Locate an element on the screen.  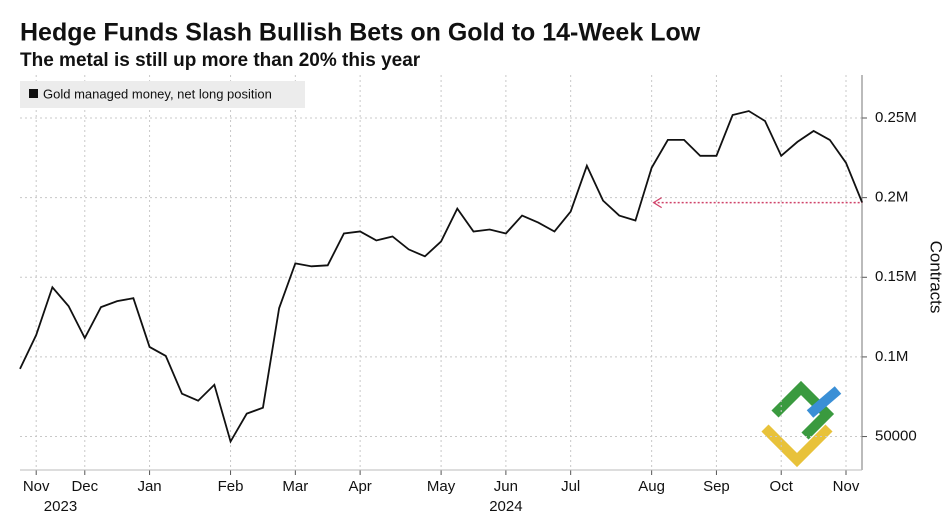
x-tick-label: Mar is located at coordinates (295, 486).